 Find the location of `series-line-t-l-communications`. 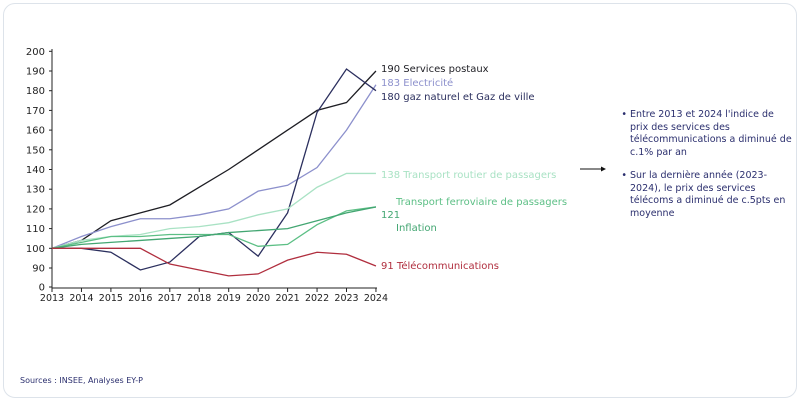

series-line-t-l-communications is located at coordinates (214, 262).